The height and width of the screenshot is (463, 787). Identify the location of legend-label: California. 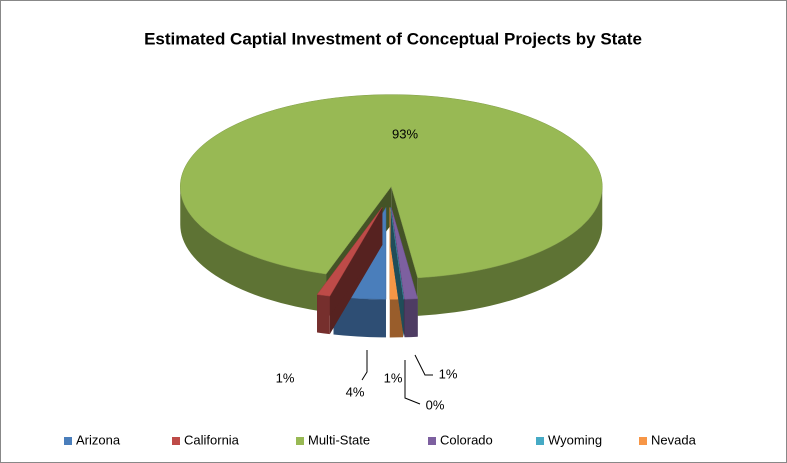
(212, 439).